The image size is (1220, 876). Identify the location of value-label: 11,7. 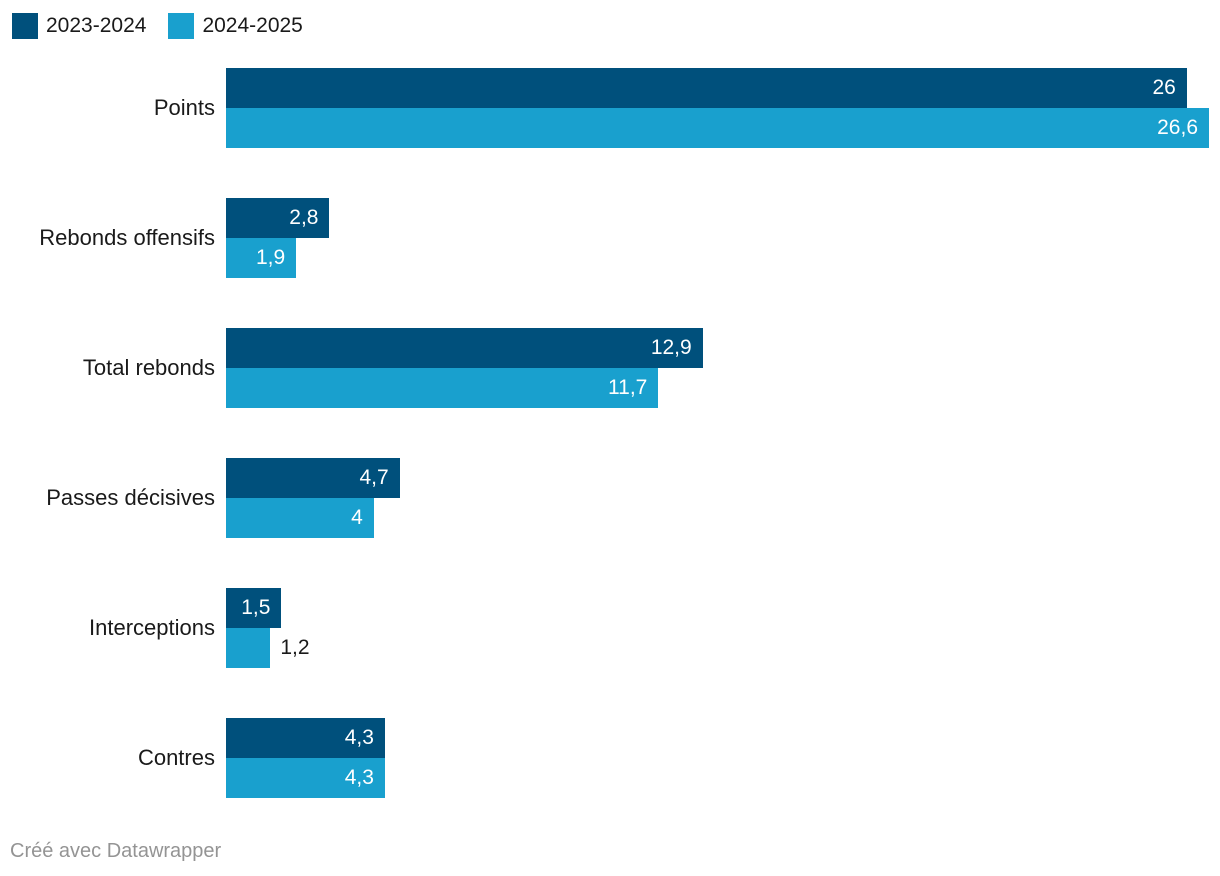
(628, 387).